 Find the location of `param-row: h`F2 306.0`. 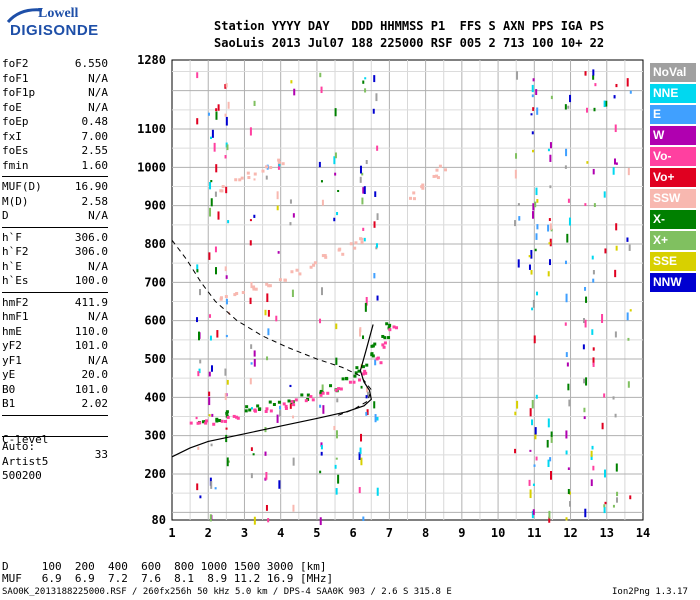

param-row: h`F2 306.0 is located at coordinates (87, 252).